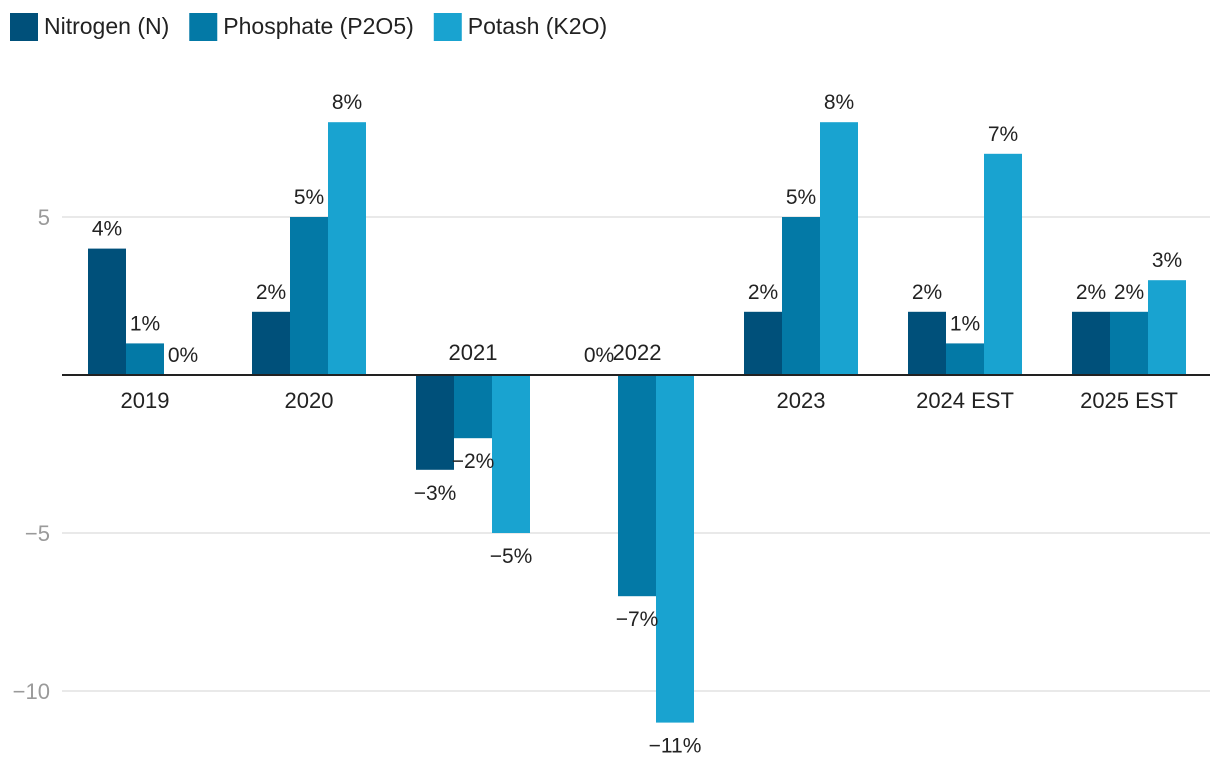 The image size is (1220, 778). Describe the element at coordinates (801, 400) in the screenshot. I see `category-label-2023: 2023` at that location.